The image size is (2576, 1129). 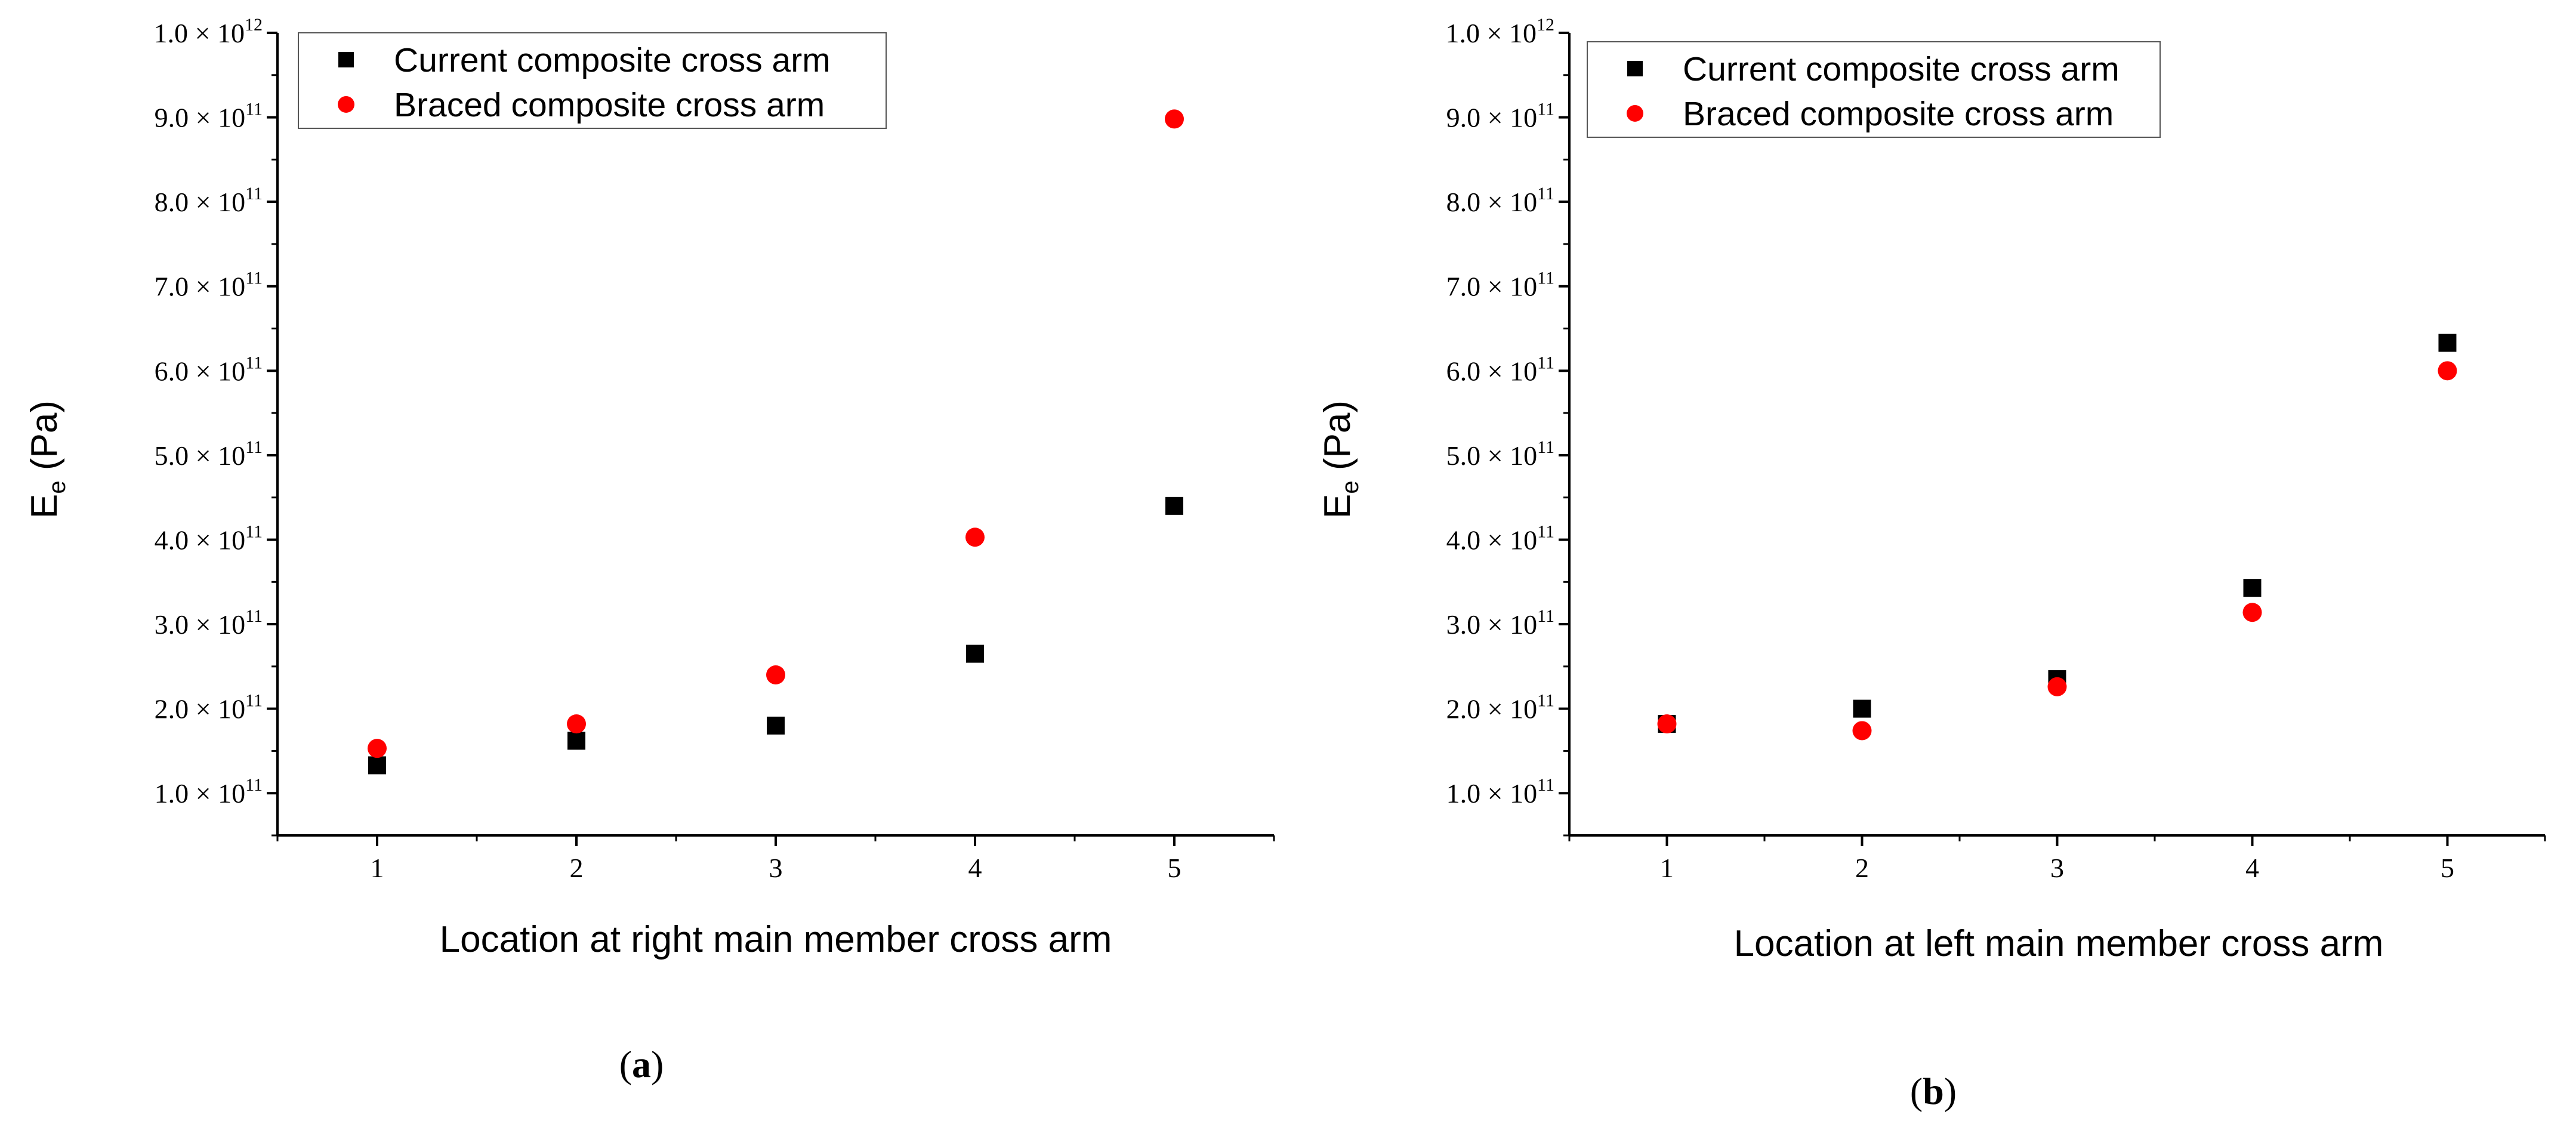 What do you see at coordinates (2059, 944) in the screenshot?
I see `x-axis-title: Location at left main member cross arm` at bounding box center [2059, 944].